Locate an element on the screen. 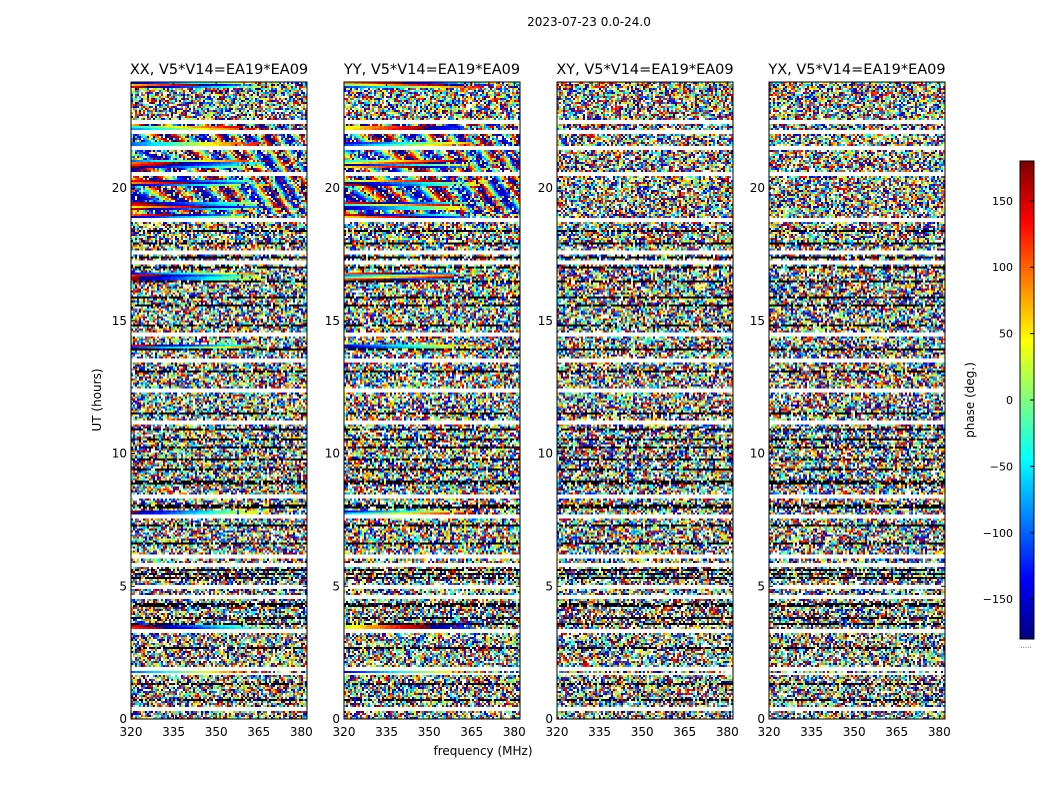 This screenshot has width=1050, height=800. panel-frame-xy is located at coordinates (645, 400).